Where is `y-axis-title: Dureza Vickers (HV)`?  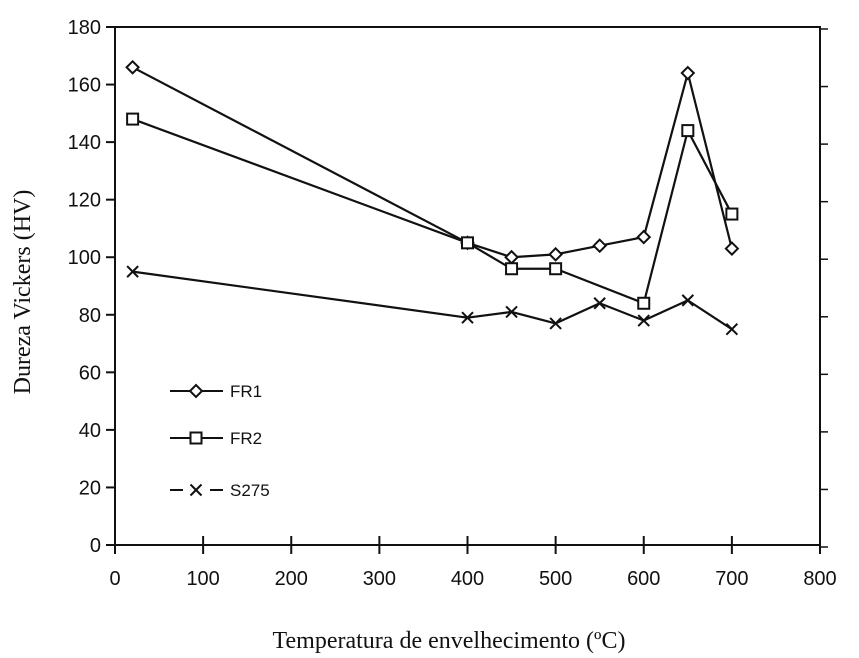 y-axis-title: Dureza Vickers (HV) is located at coordinates (23, 292).